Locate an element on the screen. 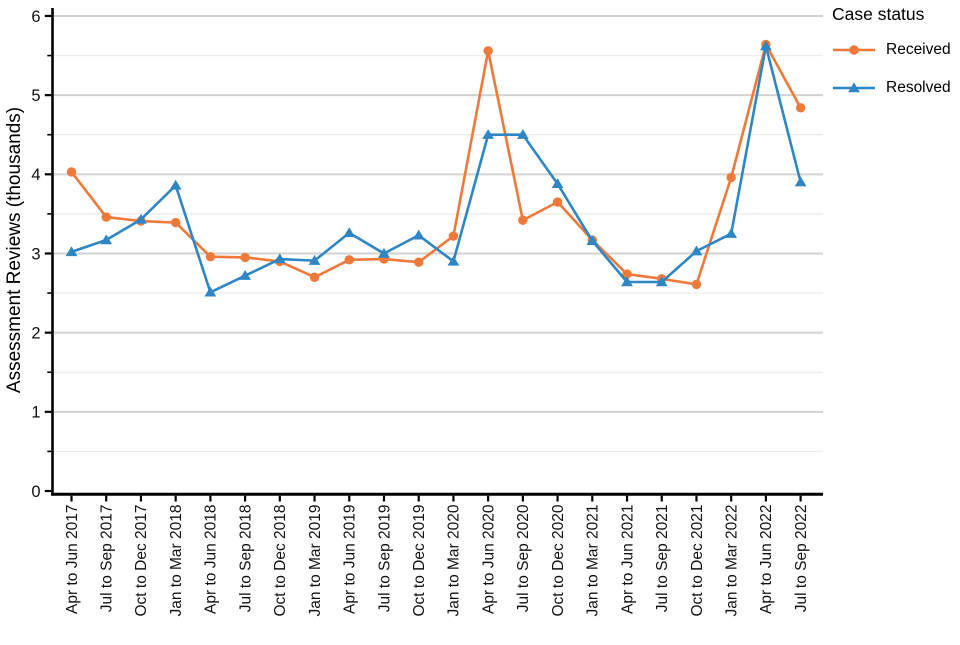  y-tick-label: 2 is located at coordinates (35, 333).